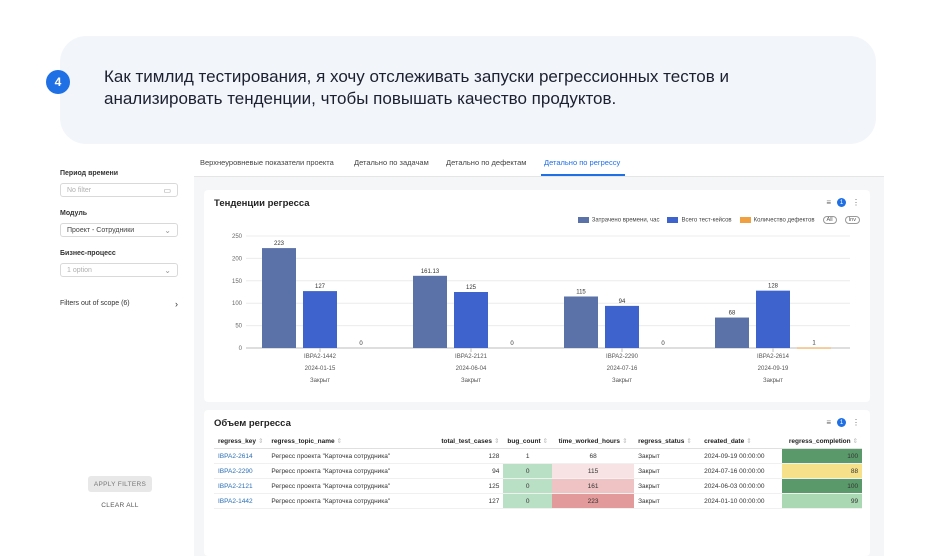  Describe the element at coordinates (843, 202) in the screenshot. I see `chart-tools: ≡ 1 ⋮` at that location.